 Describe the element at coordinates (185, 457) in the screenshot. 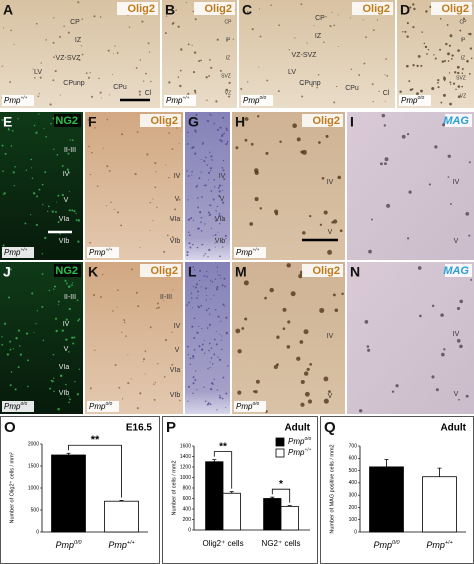

I see `y-tick-label: 1400` at that location.